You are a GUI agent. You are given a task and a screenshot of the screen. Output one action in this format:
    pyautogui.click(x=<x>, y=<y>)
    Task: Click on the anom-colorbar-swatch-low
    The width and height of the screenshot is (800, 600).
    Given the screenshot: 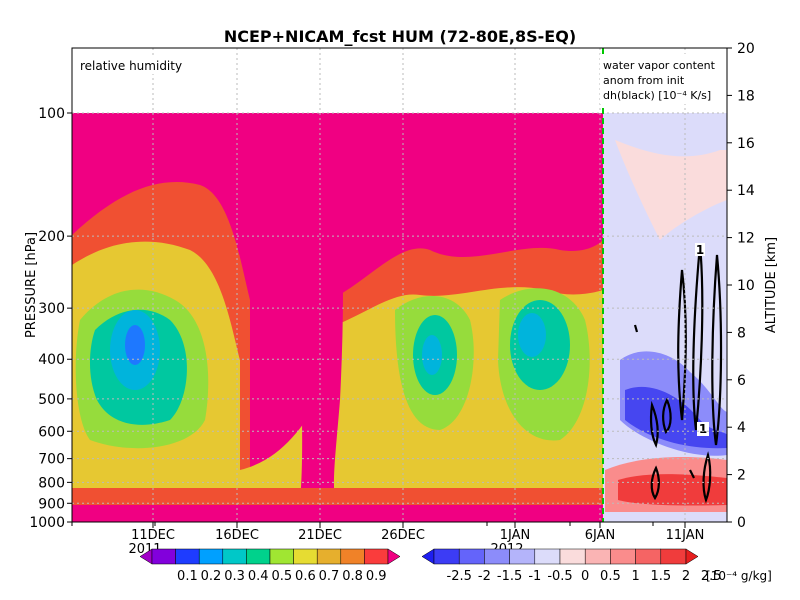 What is the action you would take?
    pyautogui.click(x=428, y=556)
    